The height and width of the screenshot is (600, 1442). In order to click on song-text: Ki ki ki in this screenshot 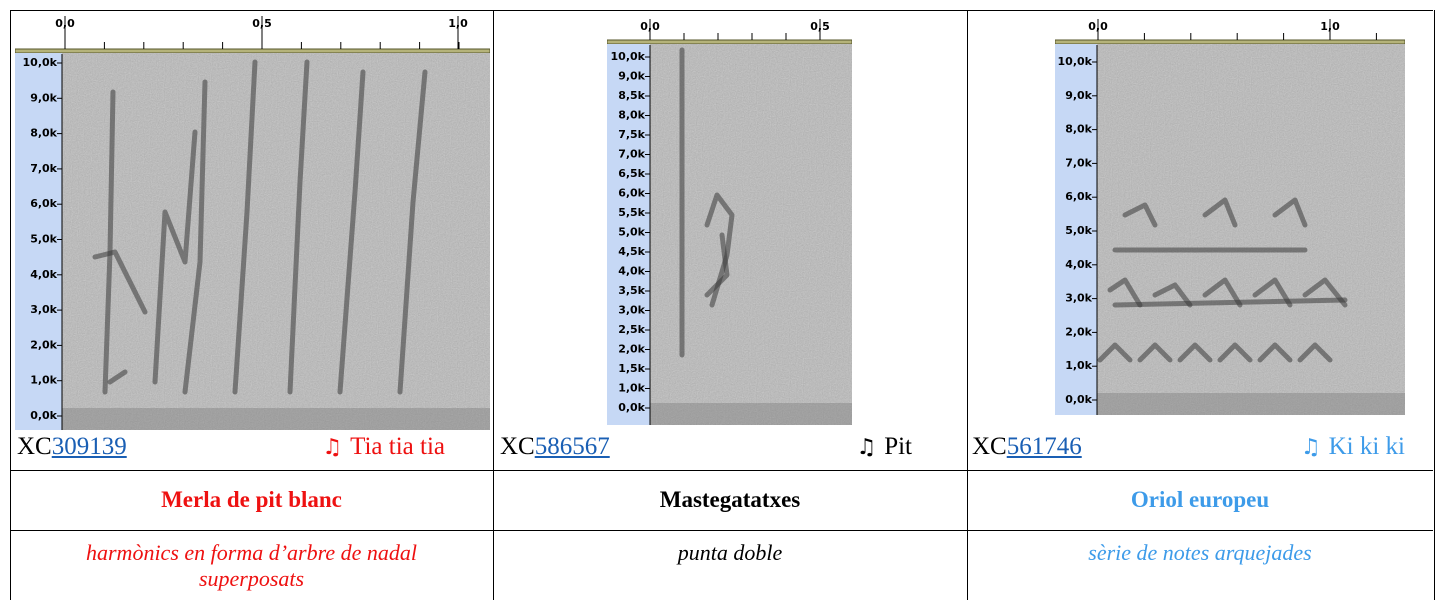, I will do `click(1366, 446)`.